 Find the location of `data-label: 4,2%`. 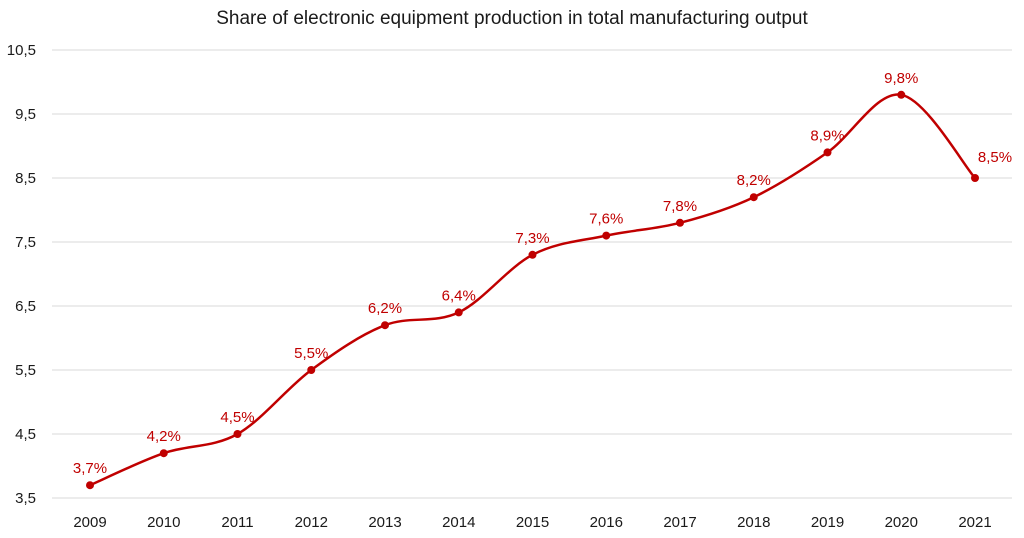

data-label: 4,2% is located at coordinates (164, 436).